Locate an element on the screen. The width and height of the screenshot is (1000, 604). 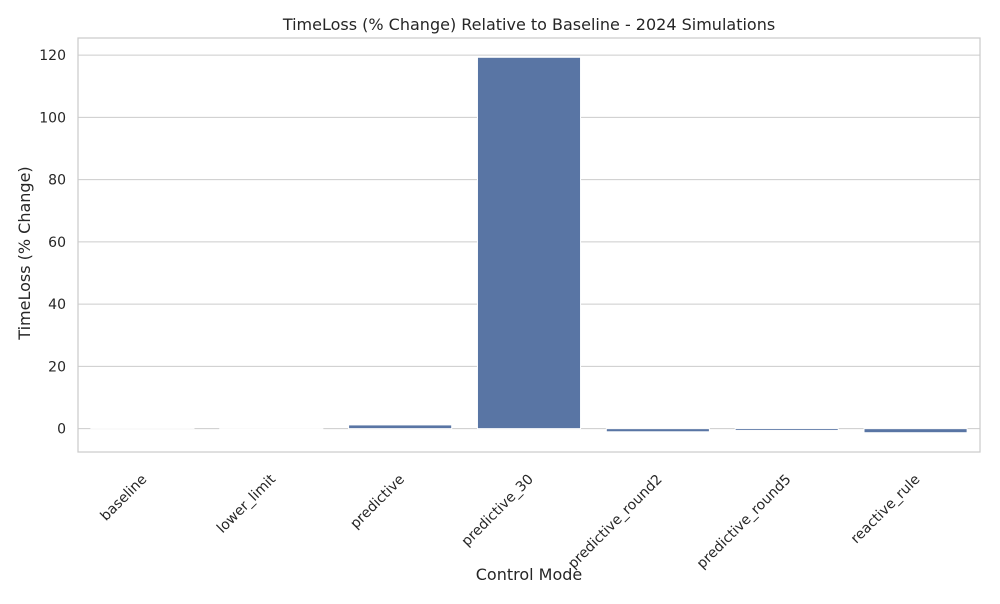
y-tick-label: 60 is located at coordinates (57, 243).